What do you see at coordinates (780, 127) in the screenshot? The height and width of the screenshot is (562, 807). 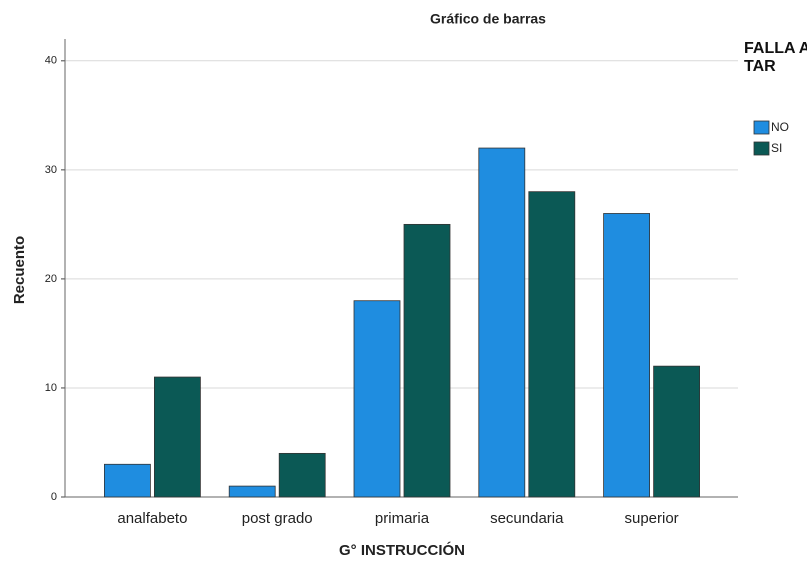 I see `legend-label: NO` at bounding box center [780, 127].